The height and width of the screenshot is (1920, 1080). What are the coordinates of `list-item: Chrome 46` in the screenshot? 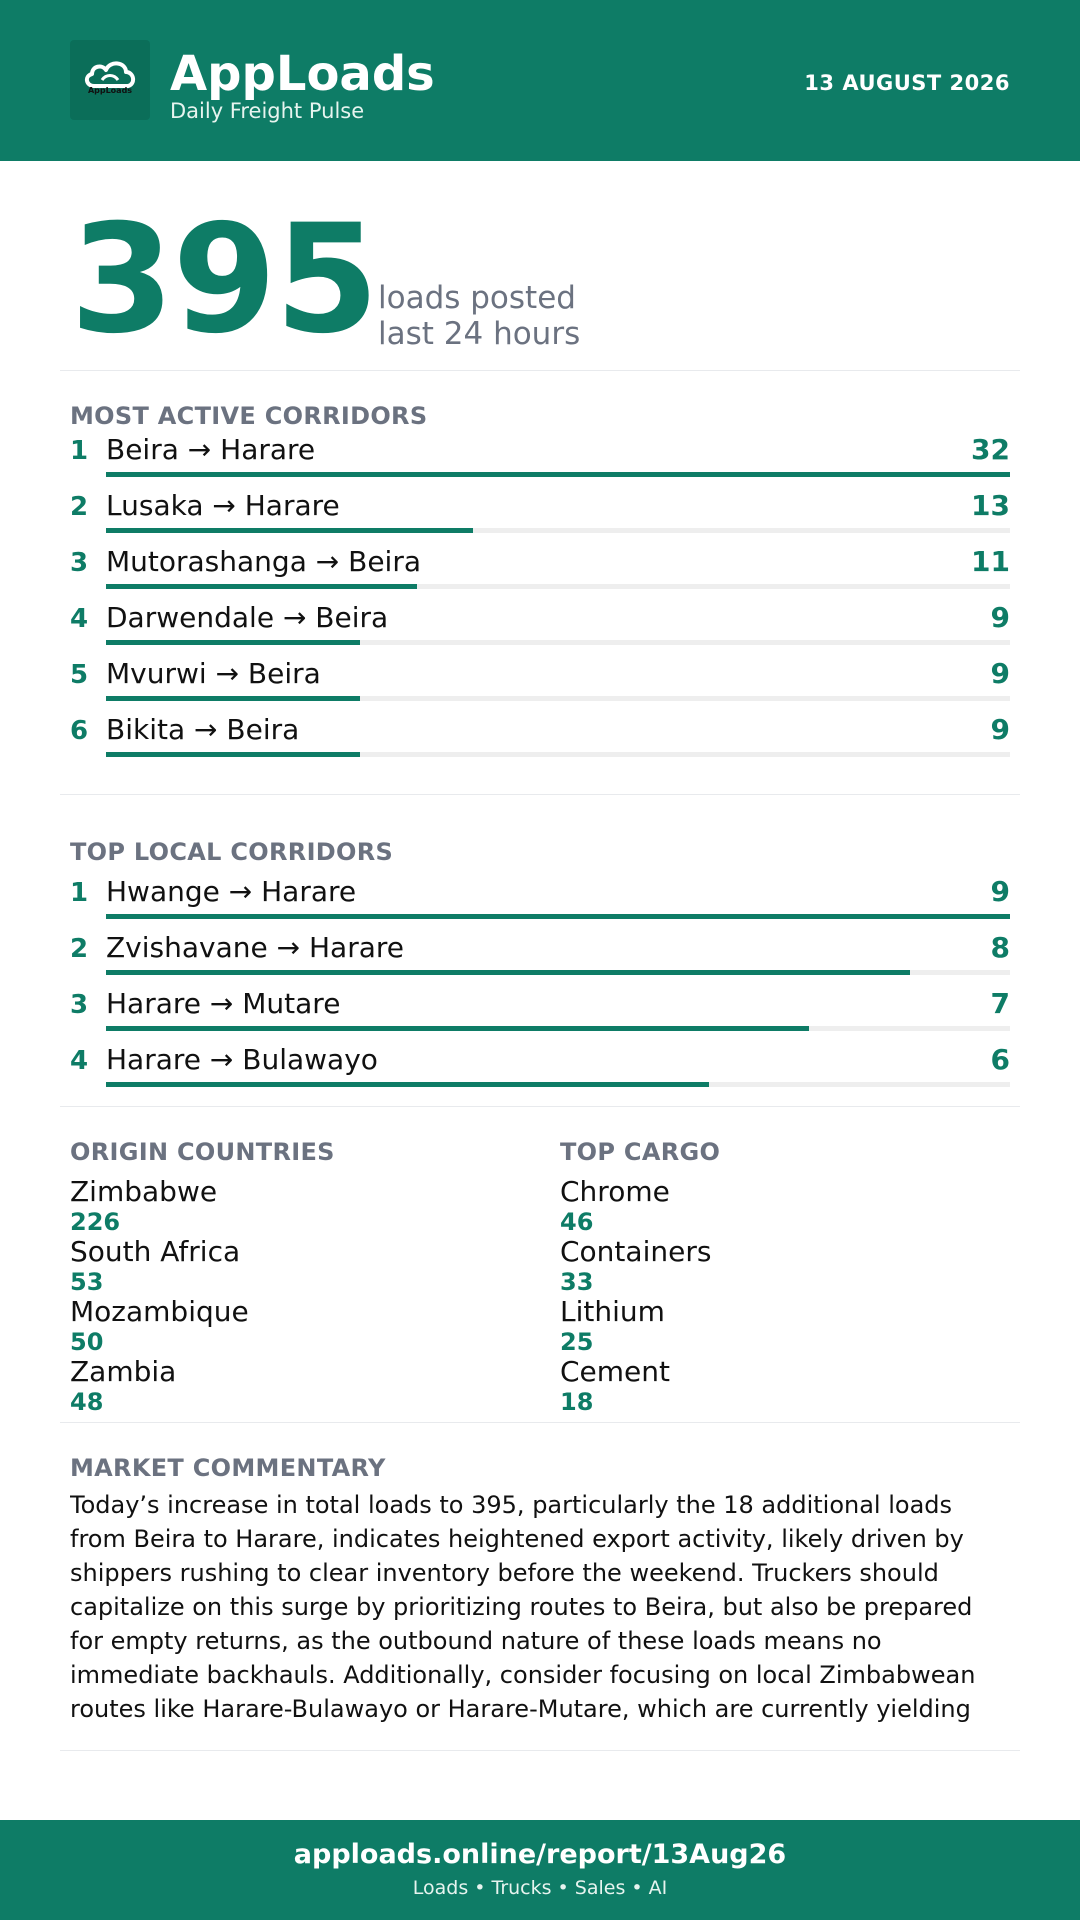 It's located at (780, 1206).